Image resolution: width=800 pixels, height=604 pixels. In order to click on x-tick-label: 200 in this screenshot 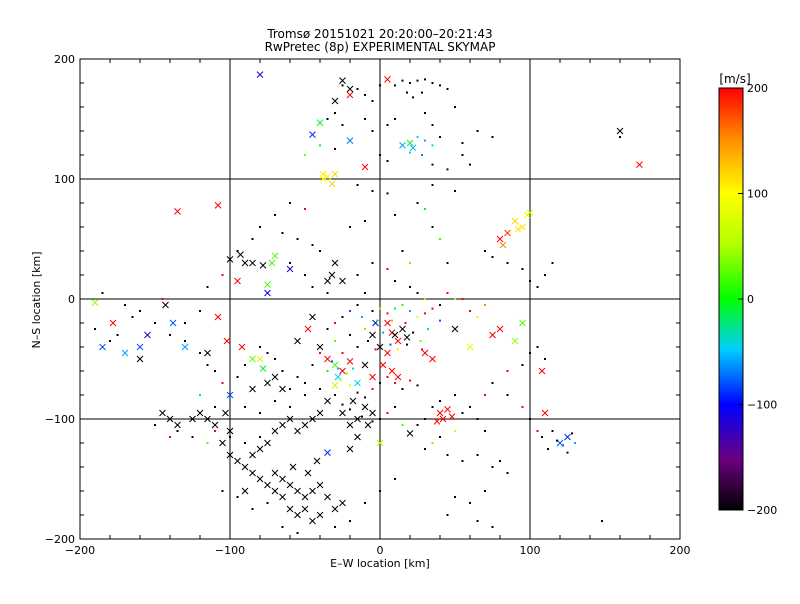, I will do `click(680, 550)`.